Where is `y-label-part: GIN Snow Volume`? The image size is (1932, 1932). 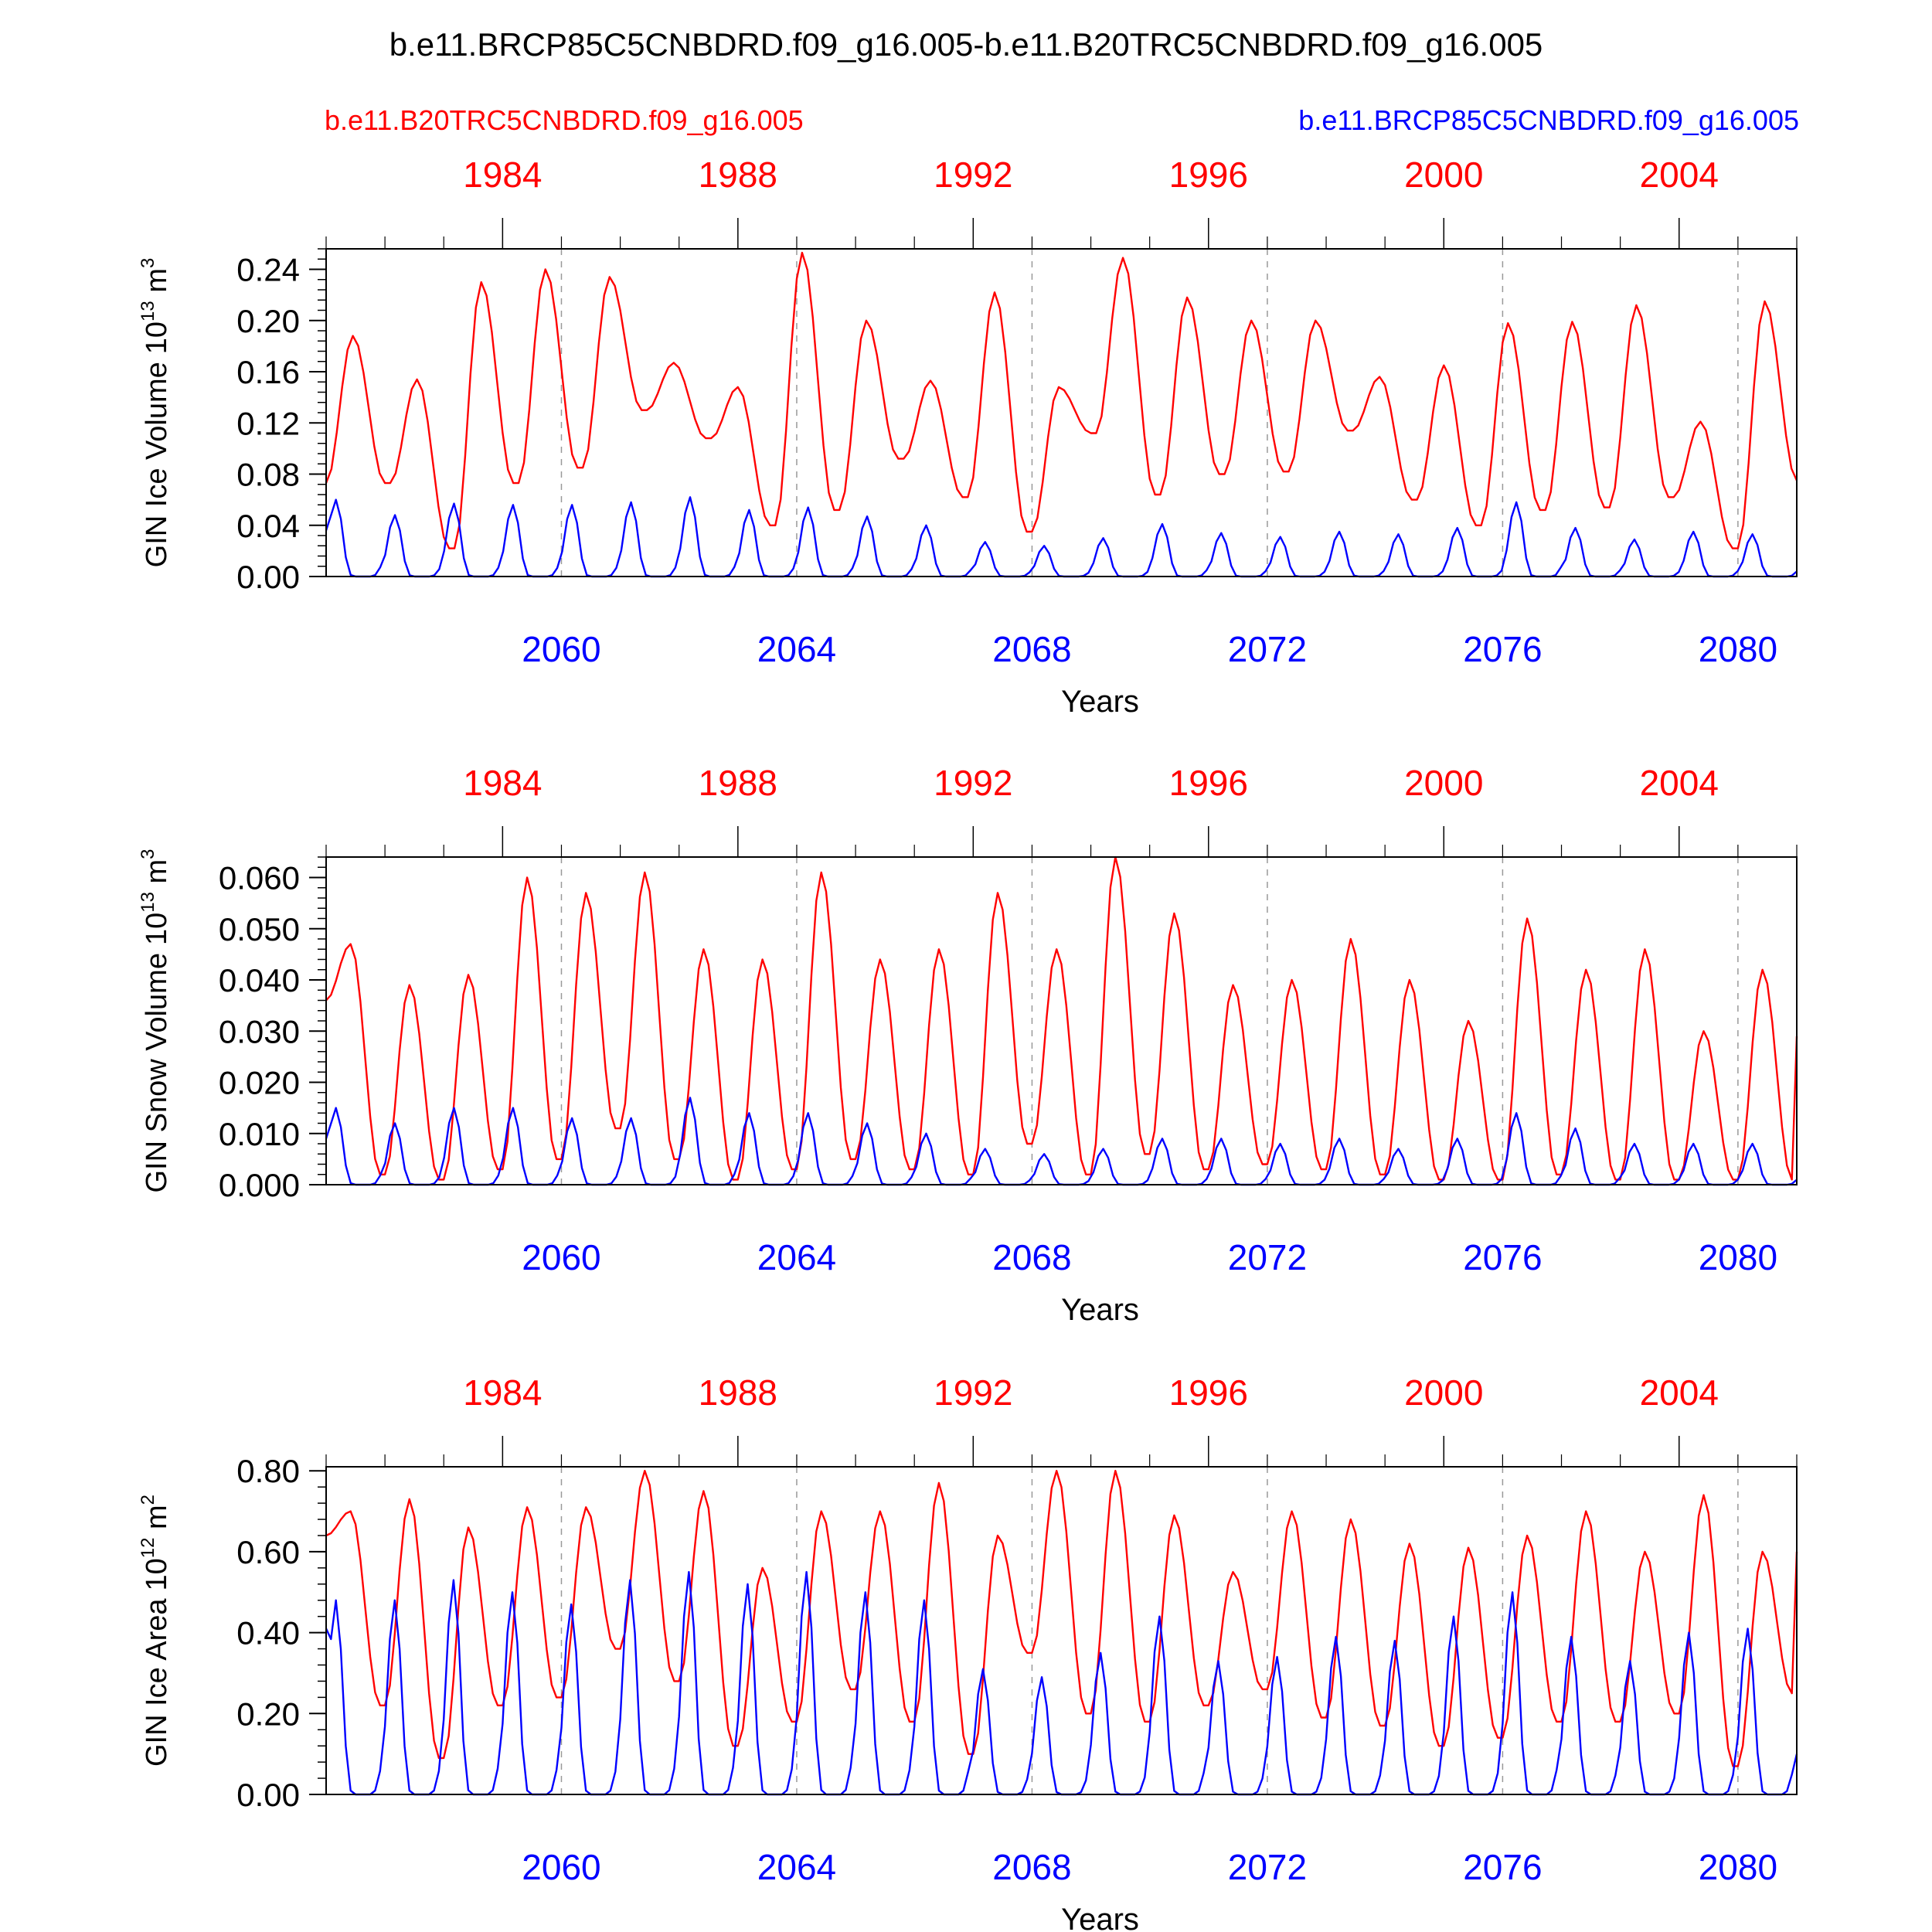 y-label-part: GIN Snow Volume is located at coordinates (157, 1072).